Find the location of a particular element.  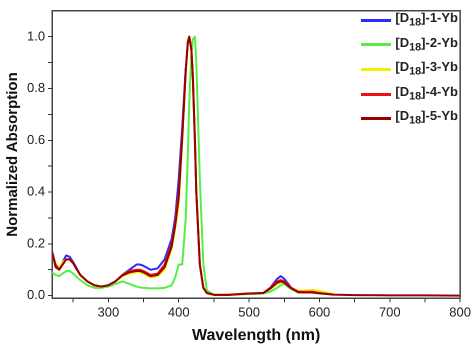

legend-label: [D$_{18}$]-5-Yb is located at coordinates (426, 118).